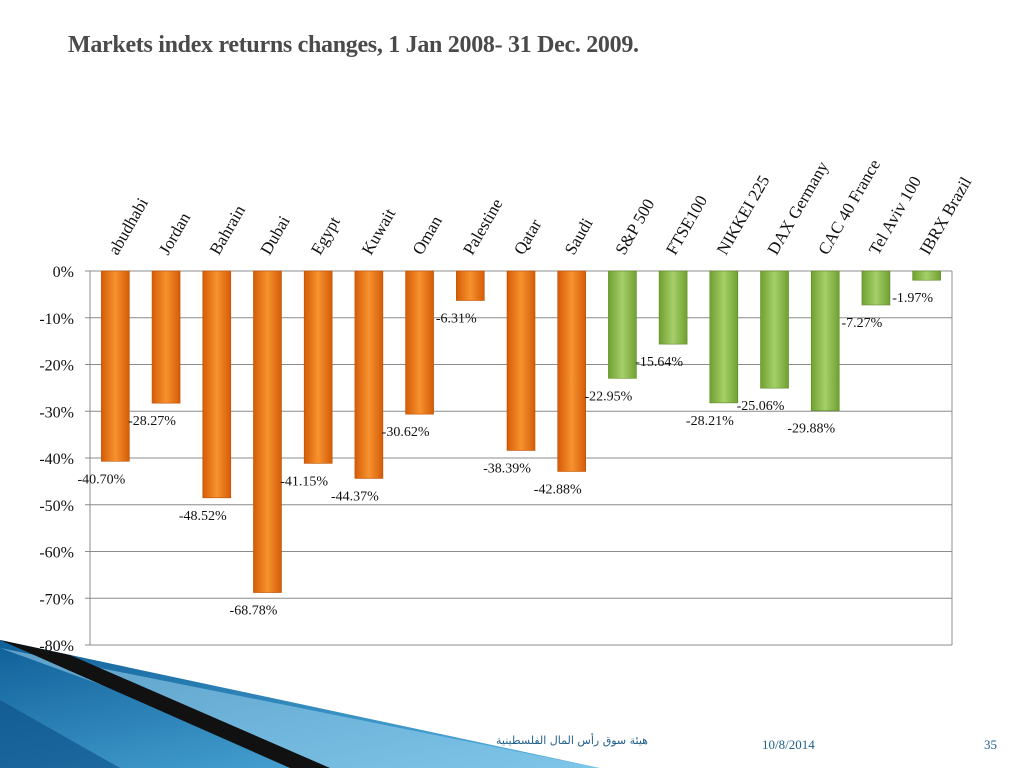 Image resolution: width=1024 pixels, height=768 pixels. I want to click on y-tick-label: -30%, so click(56, 412).